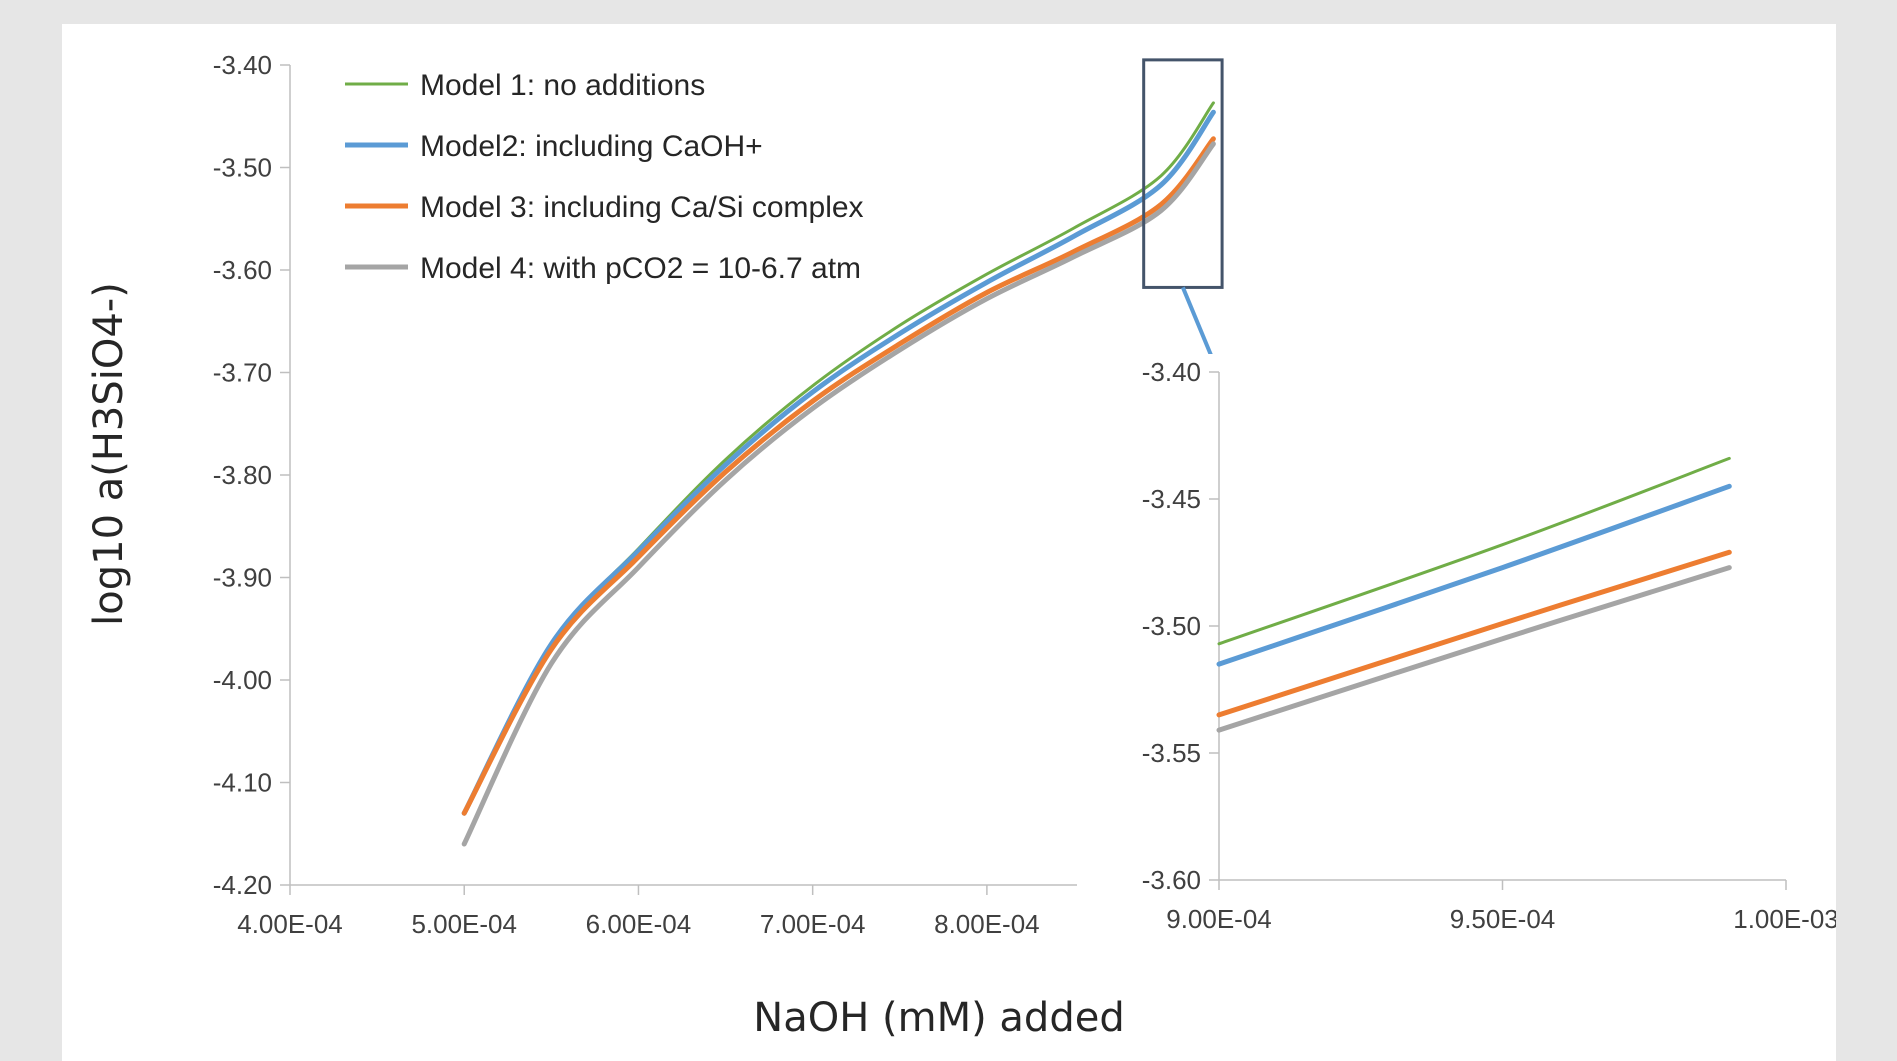 This screenshot has height=1061, width=1897. I want to click on main-y-tick-label: -3.50, so click(242, 168).